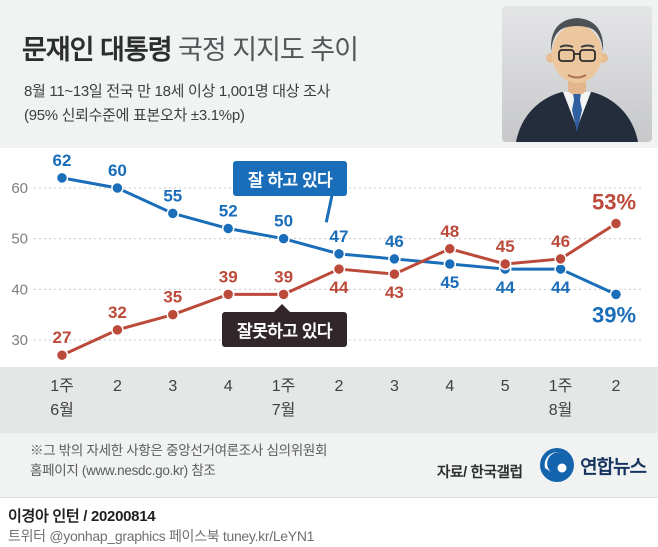 Image resolution: width=658 pixels, height=547 pixels. What do you see at coordinates (62, 160) in the screenshot?
I see `svg-text: 62` at bounding box center [62, 160].